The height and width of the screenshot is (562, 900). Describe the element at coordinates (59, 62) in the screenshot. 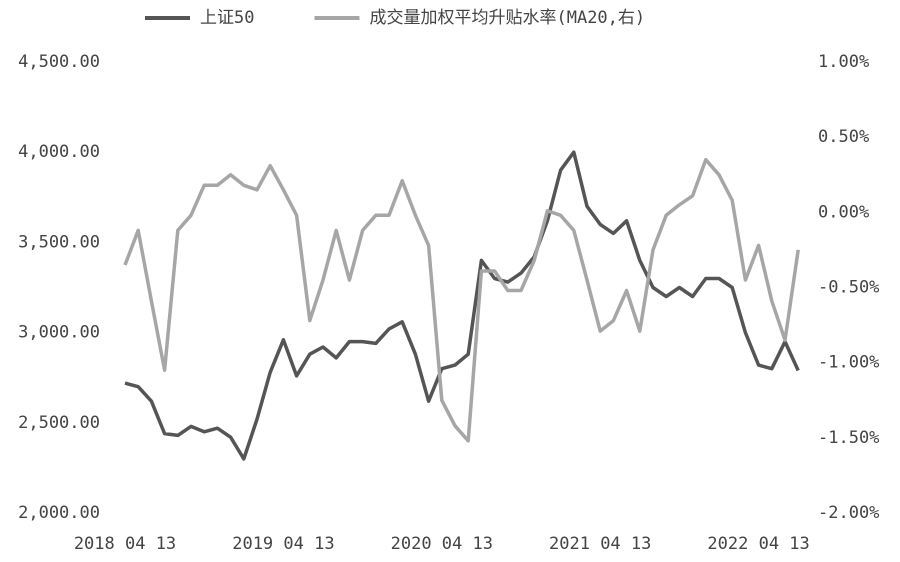

I see `y-tick-label: 4,500.00` at that location.